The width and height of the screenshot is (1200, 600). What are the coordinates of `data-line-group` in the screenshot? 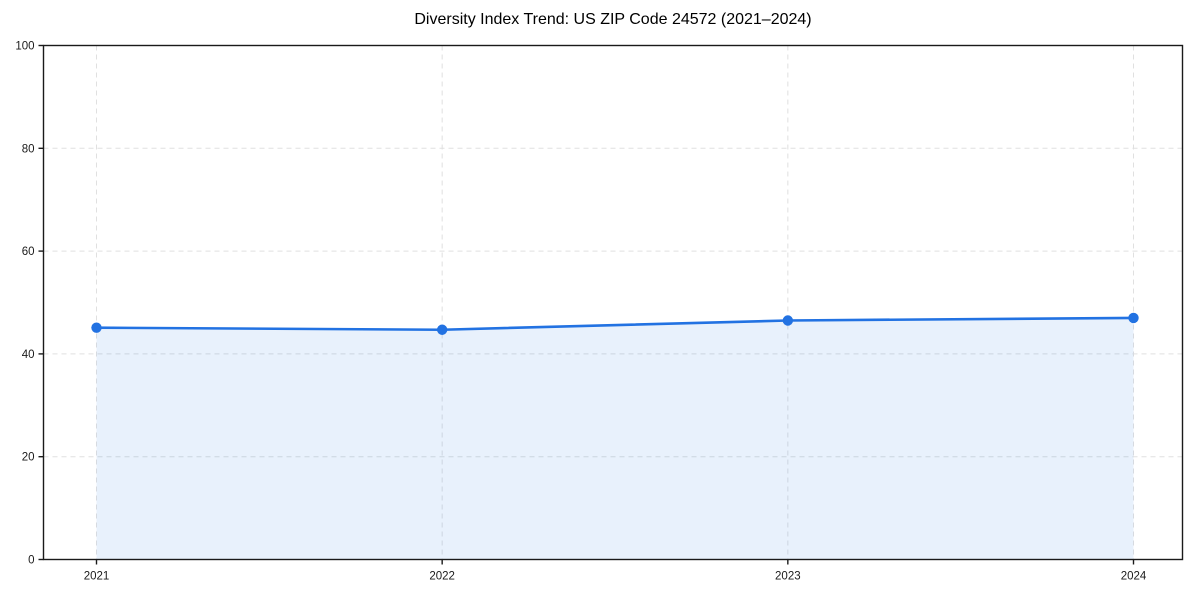 It's located at (615, 324).